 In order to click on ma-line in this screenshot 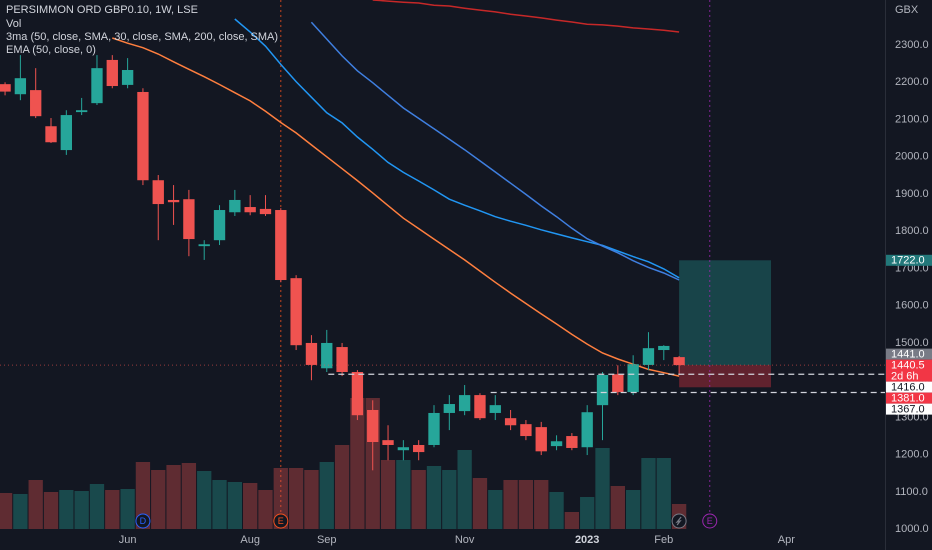, I will do `click(526, 16)`.